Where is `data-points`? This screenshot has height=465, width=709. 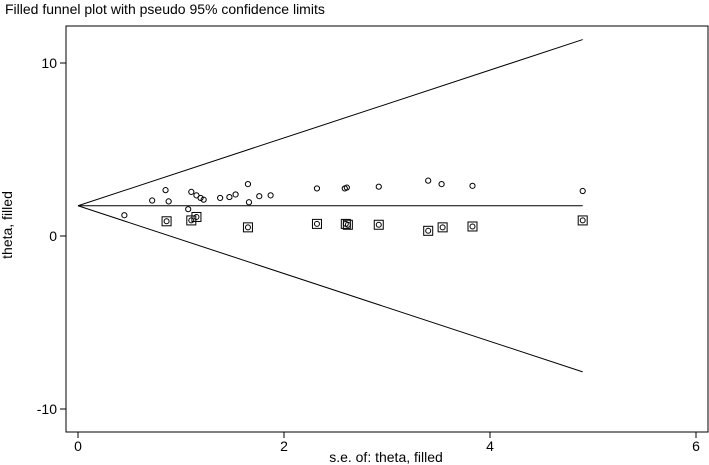 data-points is located at coordinates (354, 206).